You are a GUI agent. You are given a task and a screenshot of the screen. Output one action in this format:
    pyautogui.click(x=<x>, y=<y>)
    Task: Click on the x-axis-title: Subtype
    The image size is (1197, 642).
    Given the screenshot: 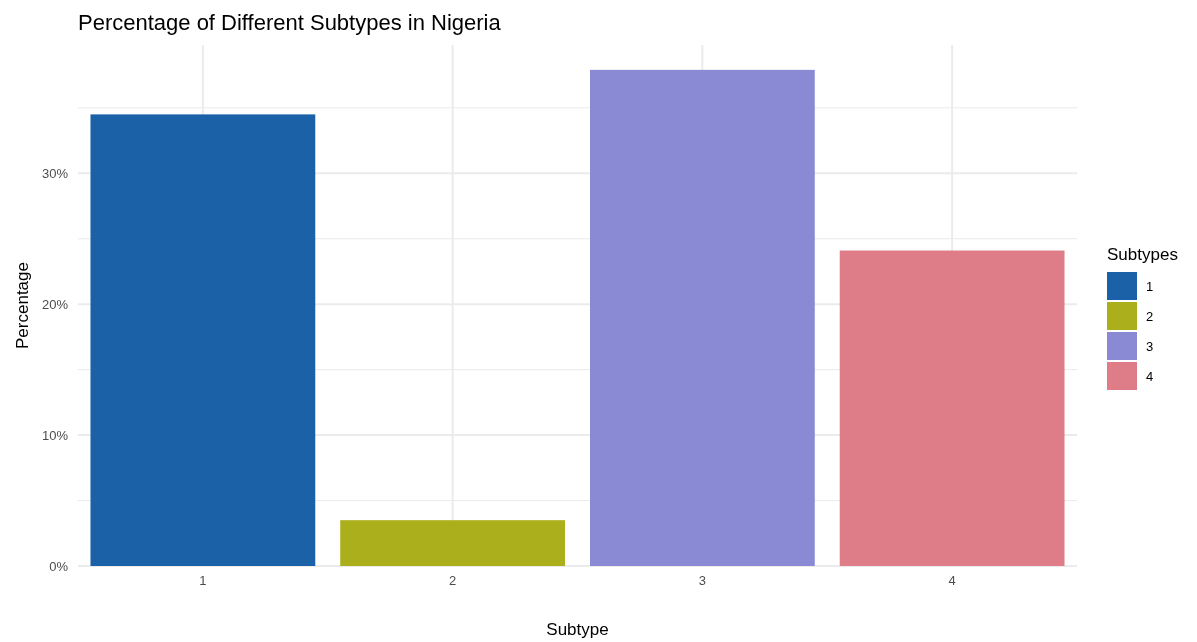 What is the action you would take?
    pyautogui.click(x=577, y=629)
    